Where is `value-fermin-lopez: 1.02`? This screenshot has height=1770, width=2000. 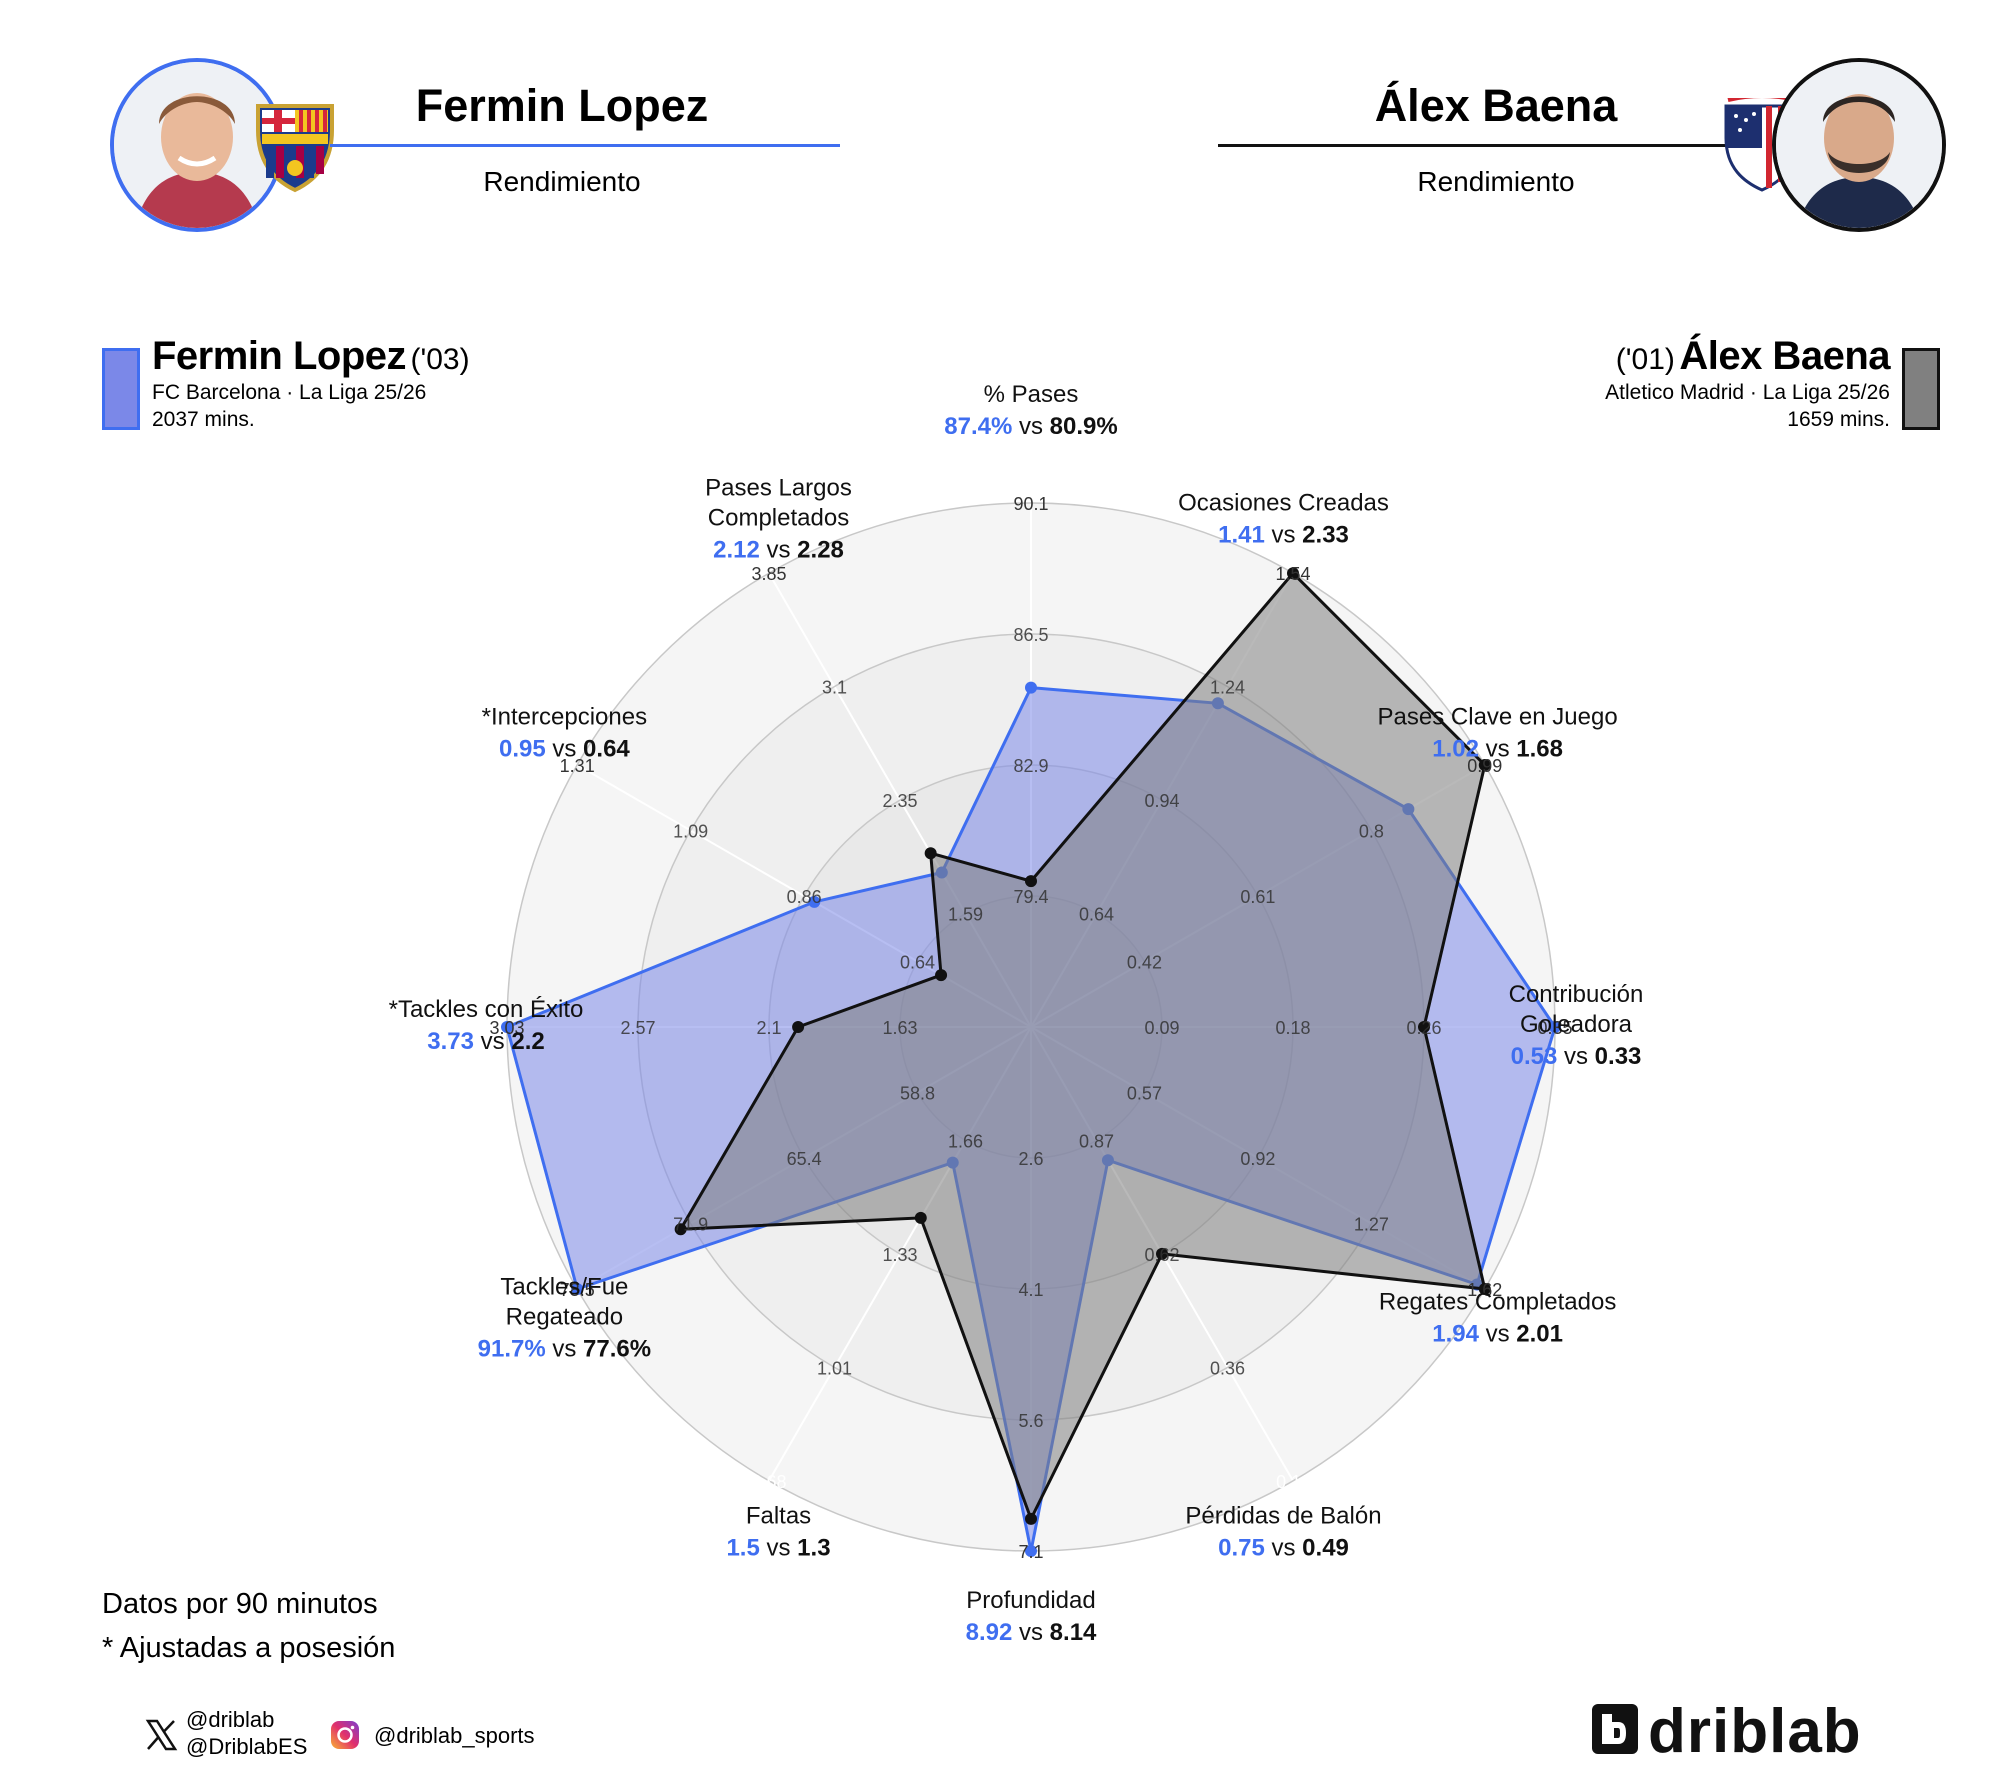
value-fermin-lopez: 1.02 is located at coordinates (1455, 749).